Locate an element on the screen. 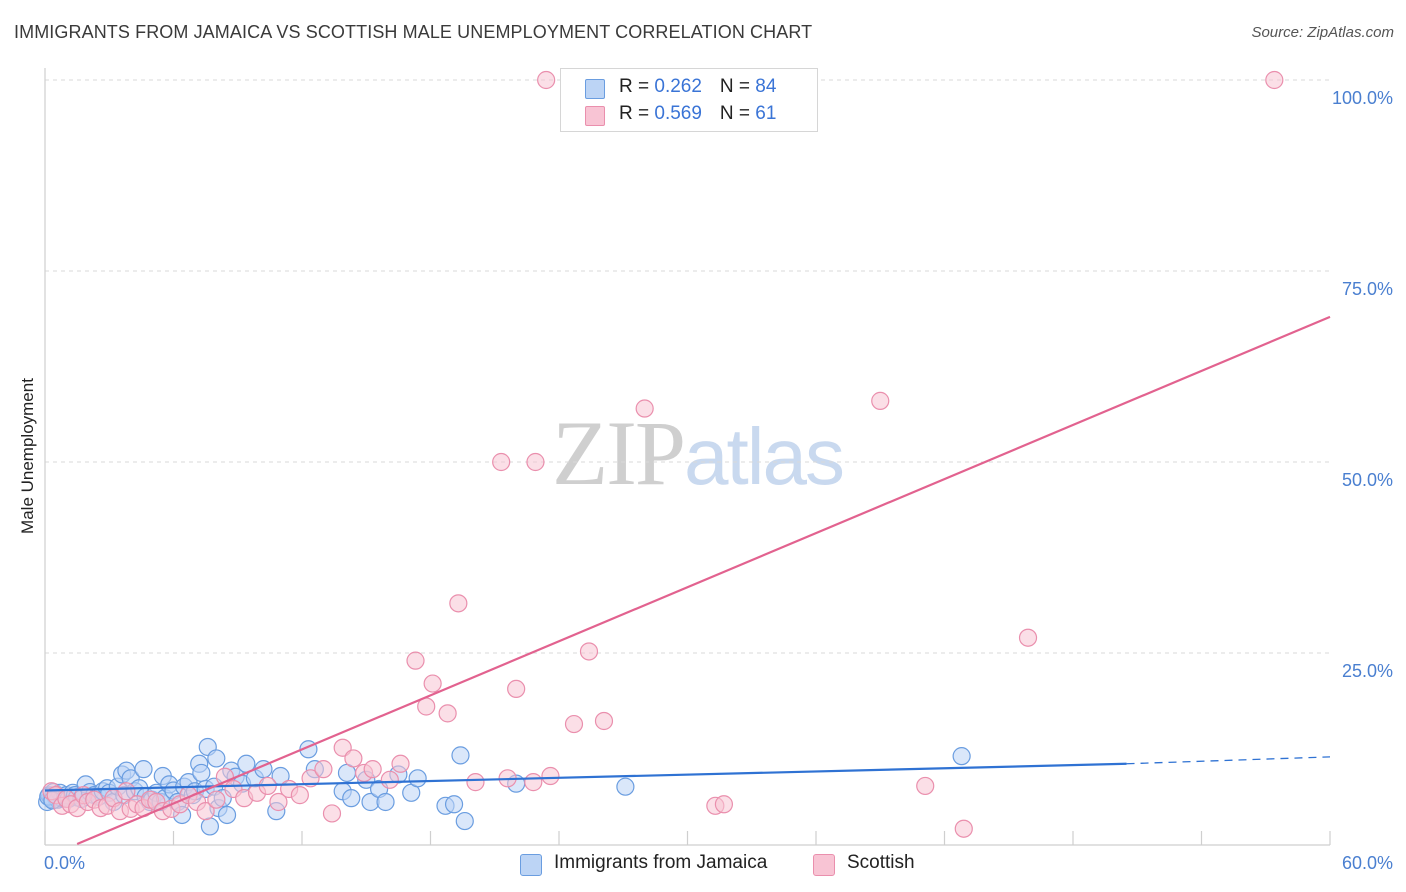 This screenshot has width=1406, height=892. scottish-legend-label: Scottish is located at coordinates (881, 862).